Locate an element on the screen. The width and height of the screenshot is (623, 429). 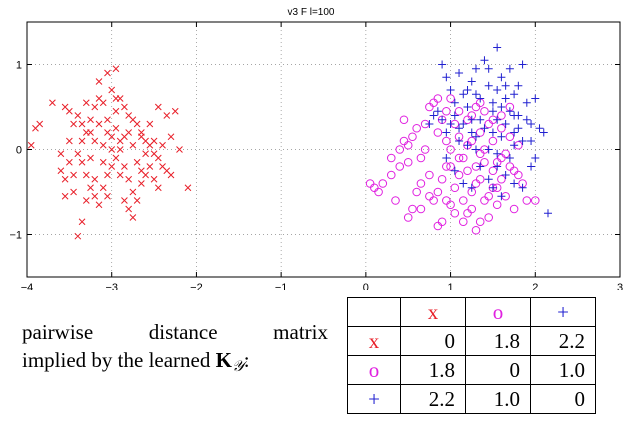
matrix-row-x: x 0 1.8 2.2 is located at coordinates (471, 341).